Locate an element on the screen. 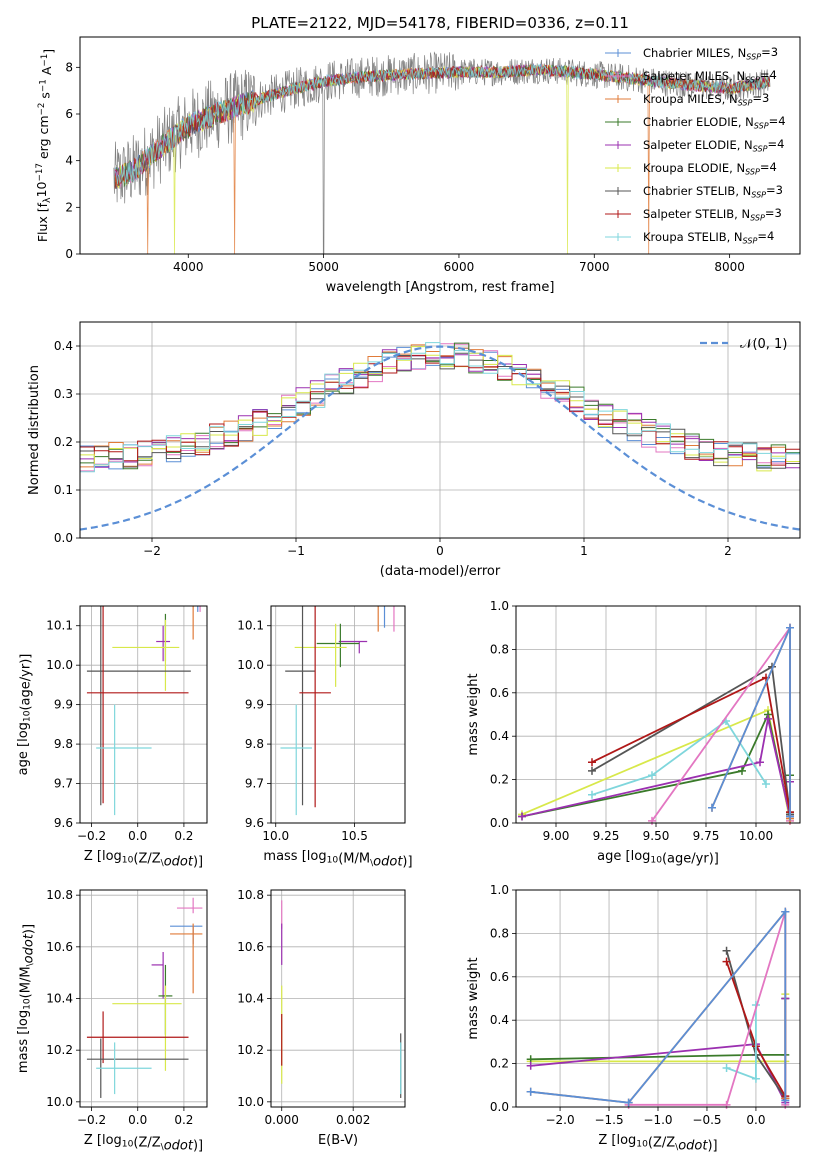 The height and width of the screenshot is (1170, 819). y-tick-label: 9.8 is located at coordinates (63, 744).